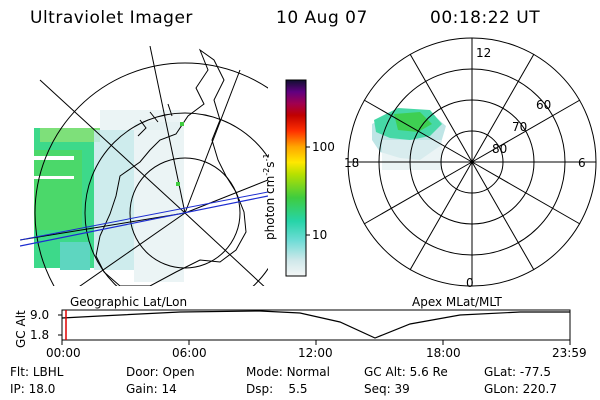  What do you see at coordinates (129, 302) in the screenshot?
I see `geographic-caption: Geographic Lat/Lon` at bounding box center [129, 302].